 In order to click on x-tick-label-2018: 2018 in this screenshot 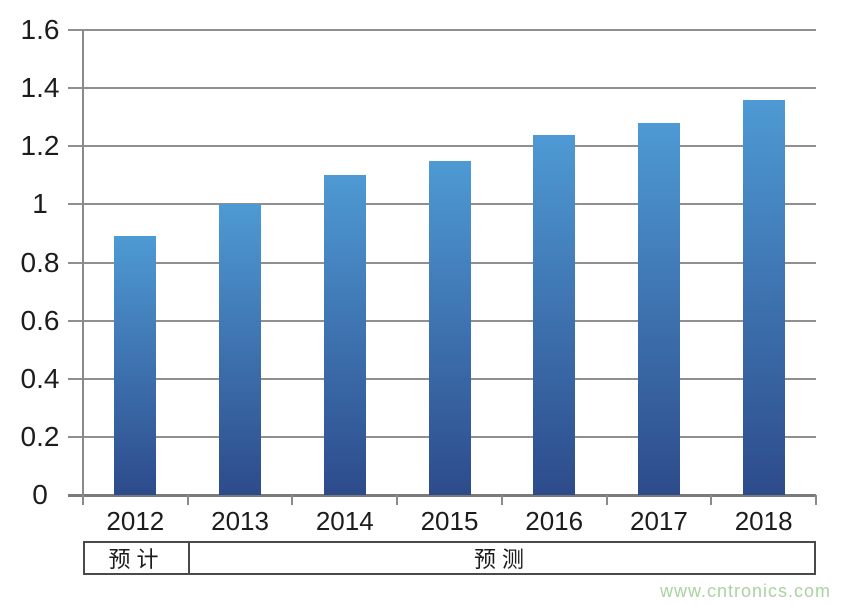, I will do `click(763, 521)`.